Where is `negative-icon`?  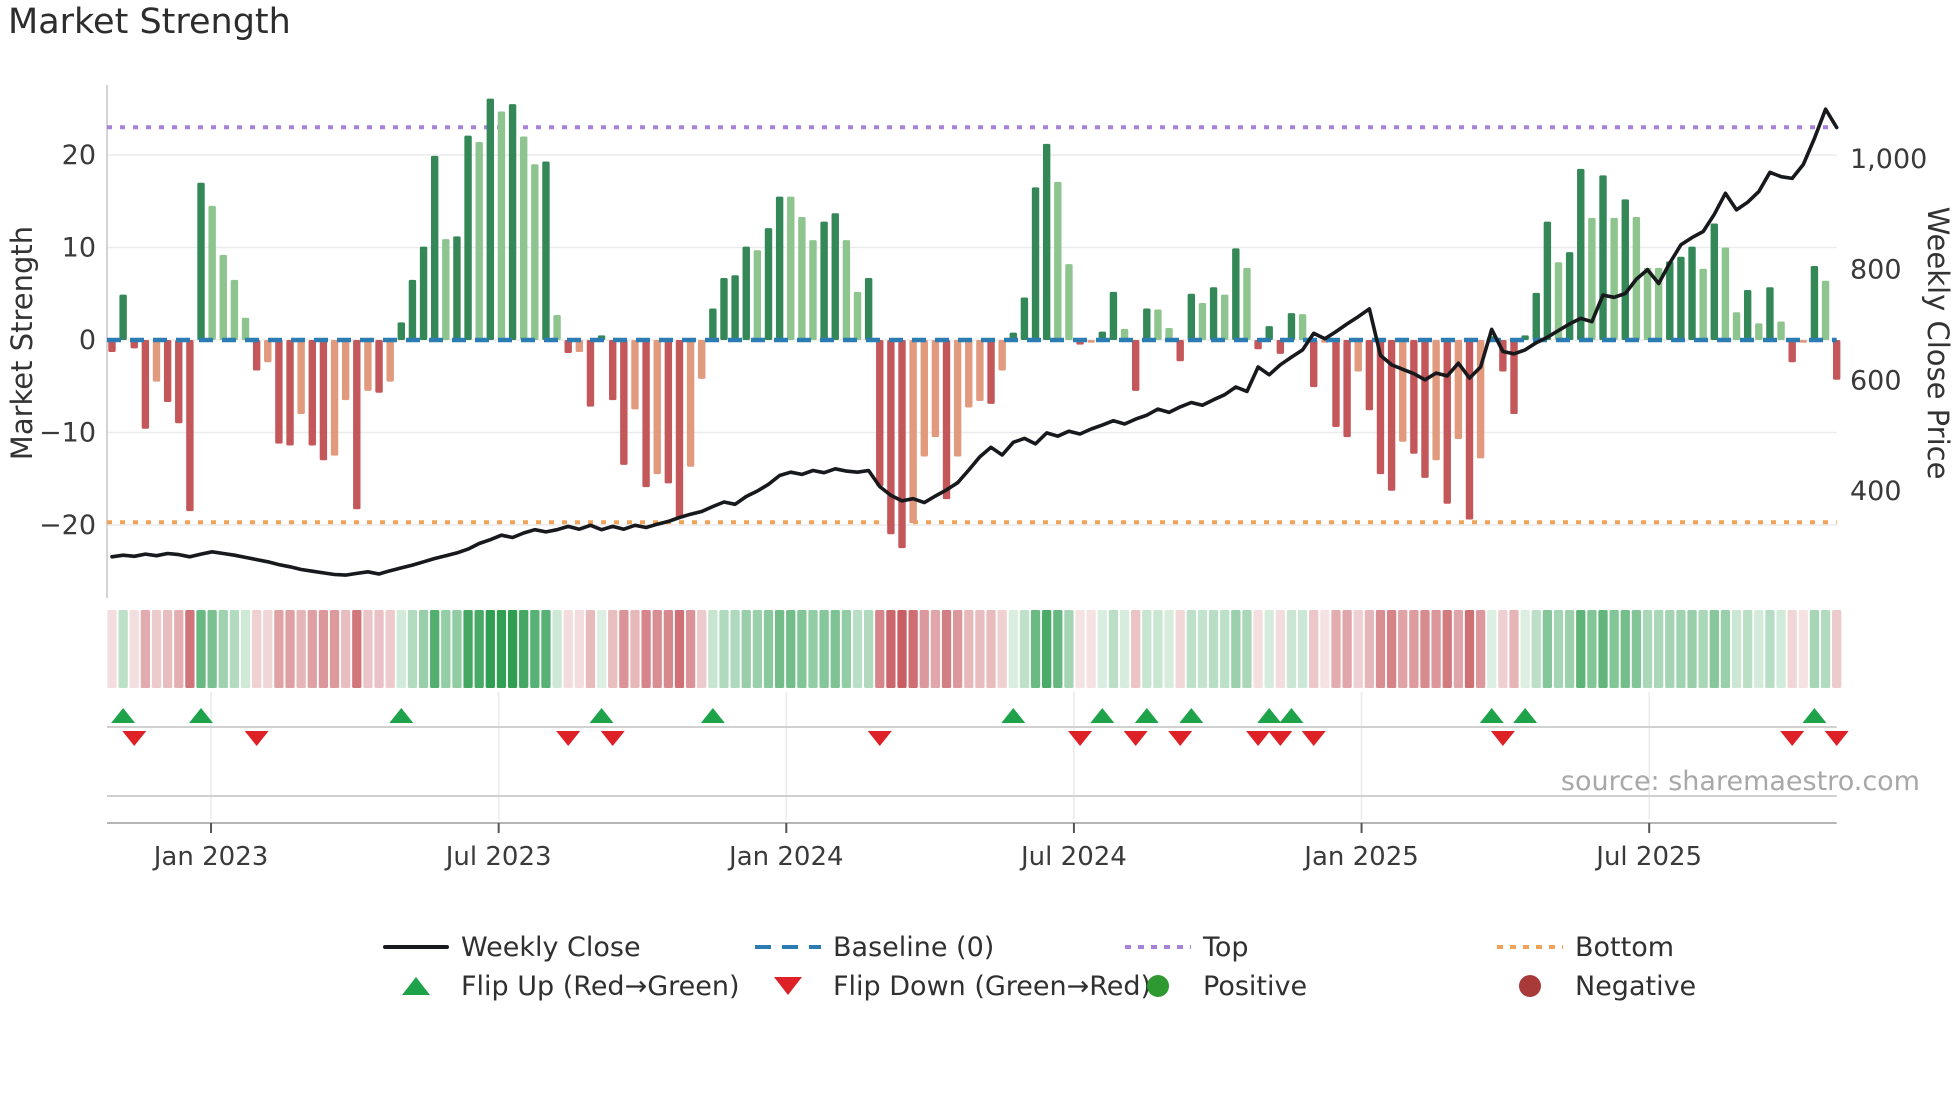
negative-icon is located at coordinates (1530, 986).